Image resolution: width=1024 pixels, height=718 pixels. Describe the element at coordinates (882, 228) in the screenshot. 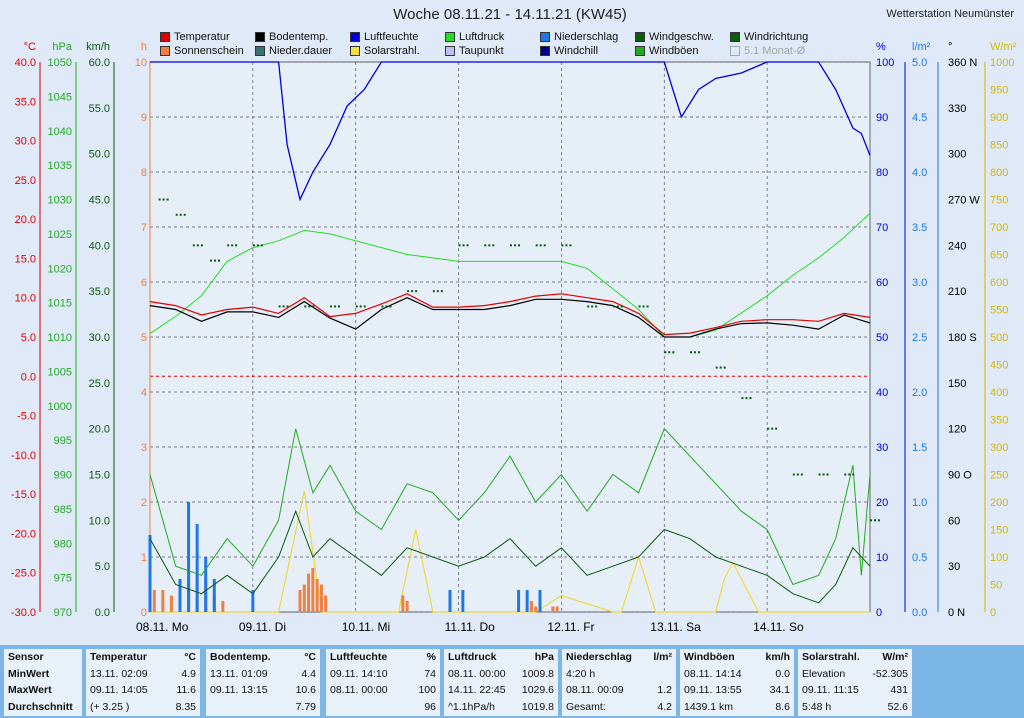

I see `axis-tick-humidity: 70` at that location.